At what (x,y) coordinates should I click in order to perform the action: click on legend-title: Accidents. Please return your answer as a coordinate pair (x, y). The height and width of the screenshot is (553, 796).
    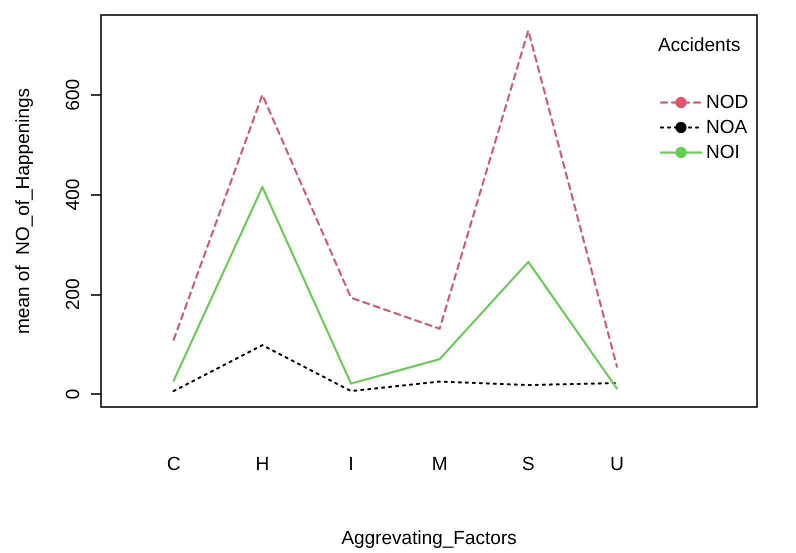
    Looking at the image, I should click on (699, 45).